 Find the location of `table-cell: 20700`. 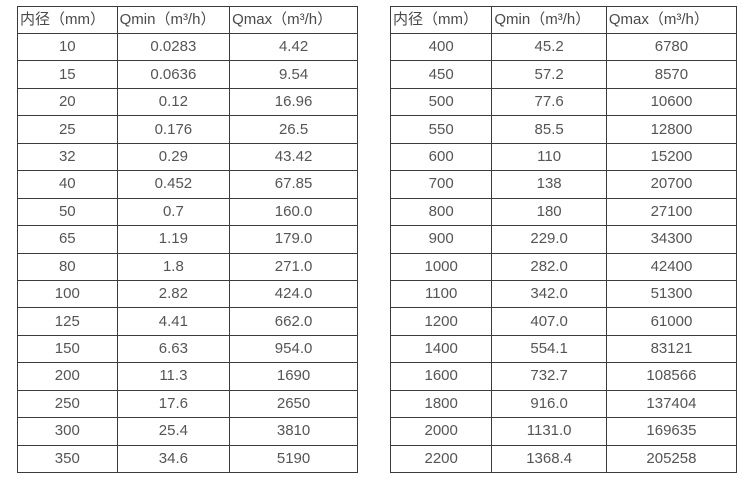

table-cell: 20700 is located at coordinates (671, 184).